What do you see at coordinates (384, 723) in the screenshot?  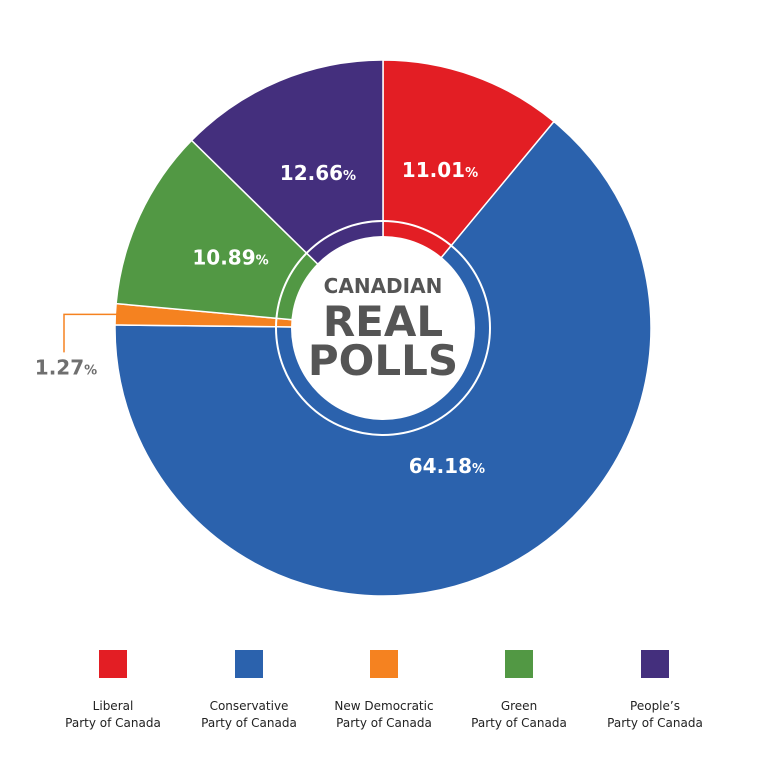 I see `legend-label-line2-2: Party of Canada` at bounding box center [384, 723].